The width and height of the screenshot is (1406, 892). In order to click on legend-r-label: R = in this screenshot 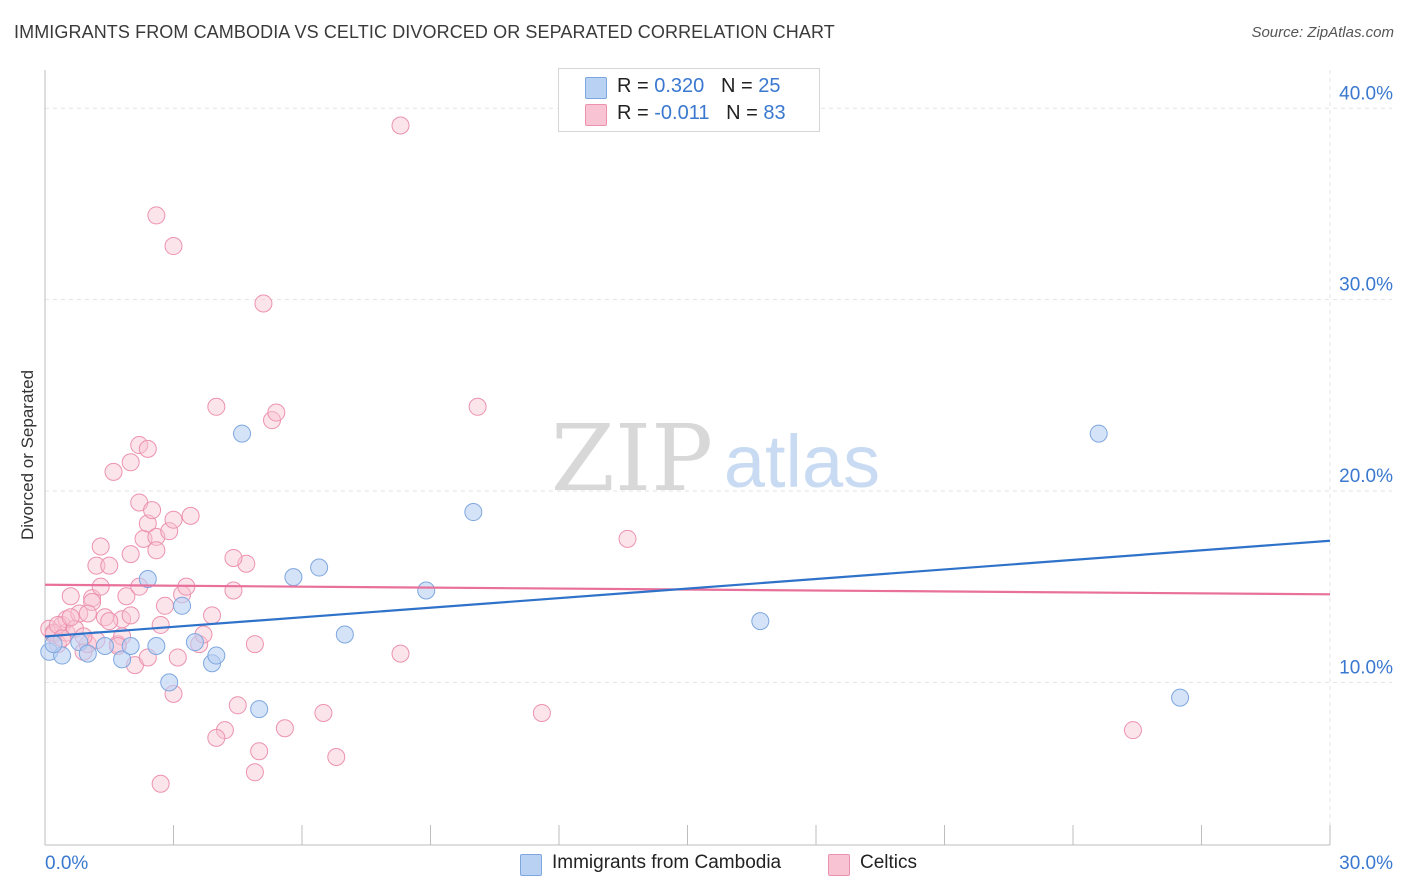, I will do `click(636, 86)`.